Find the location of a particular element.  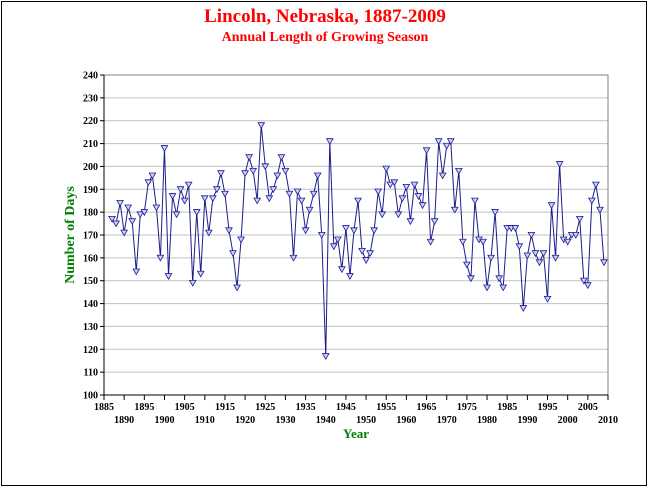

x-tick-label: 1940 is located at coordinates (326, 420).